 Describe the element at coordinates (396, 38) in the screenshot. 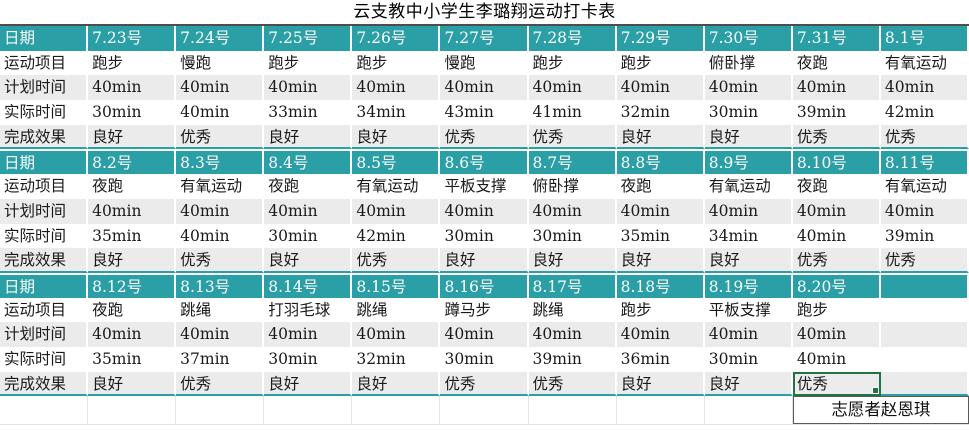

I see `date-header-cell: 7.26号` at that location.